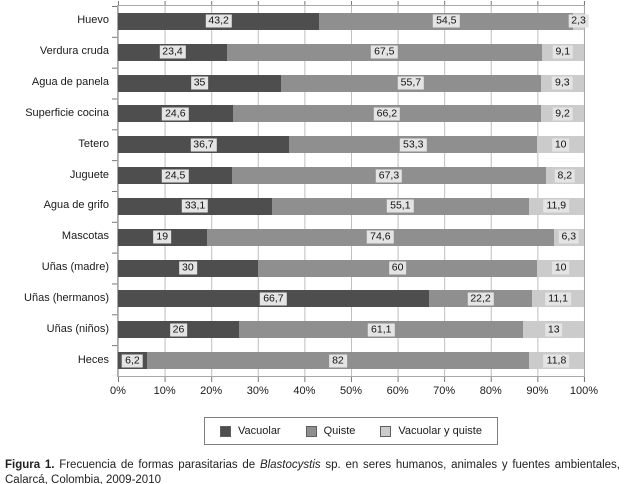 This screenshot has width=625, height=484. I want to click on x-tick-label: 40%, so click(304, 391).